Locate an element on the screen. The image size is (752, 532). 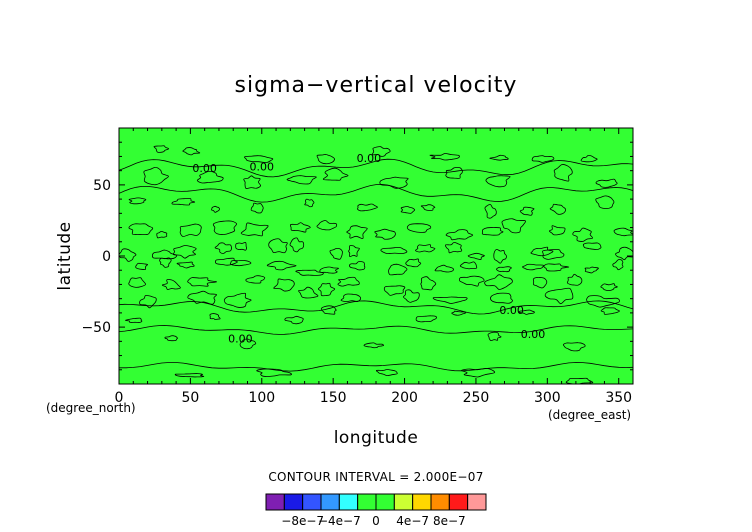
x-tick-label: 100 is located at coordinates (261, 398).